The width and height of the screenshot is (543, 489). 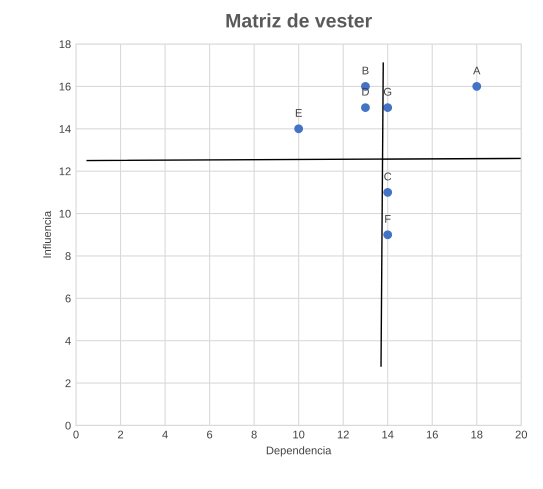 What do you see at coordinates (522, 434) in the screenshot?
I see `x-tick-label: 20` at bounding box center [522, 434].